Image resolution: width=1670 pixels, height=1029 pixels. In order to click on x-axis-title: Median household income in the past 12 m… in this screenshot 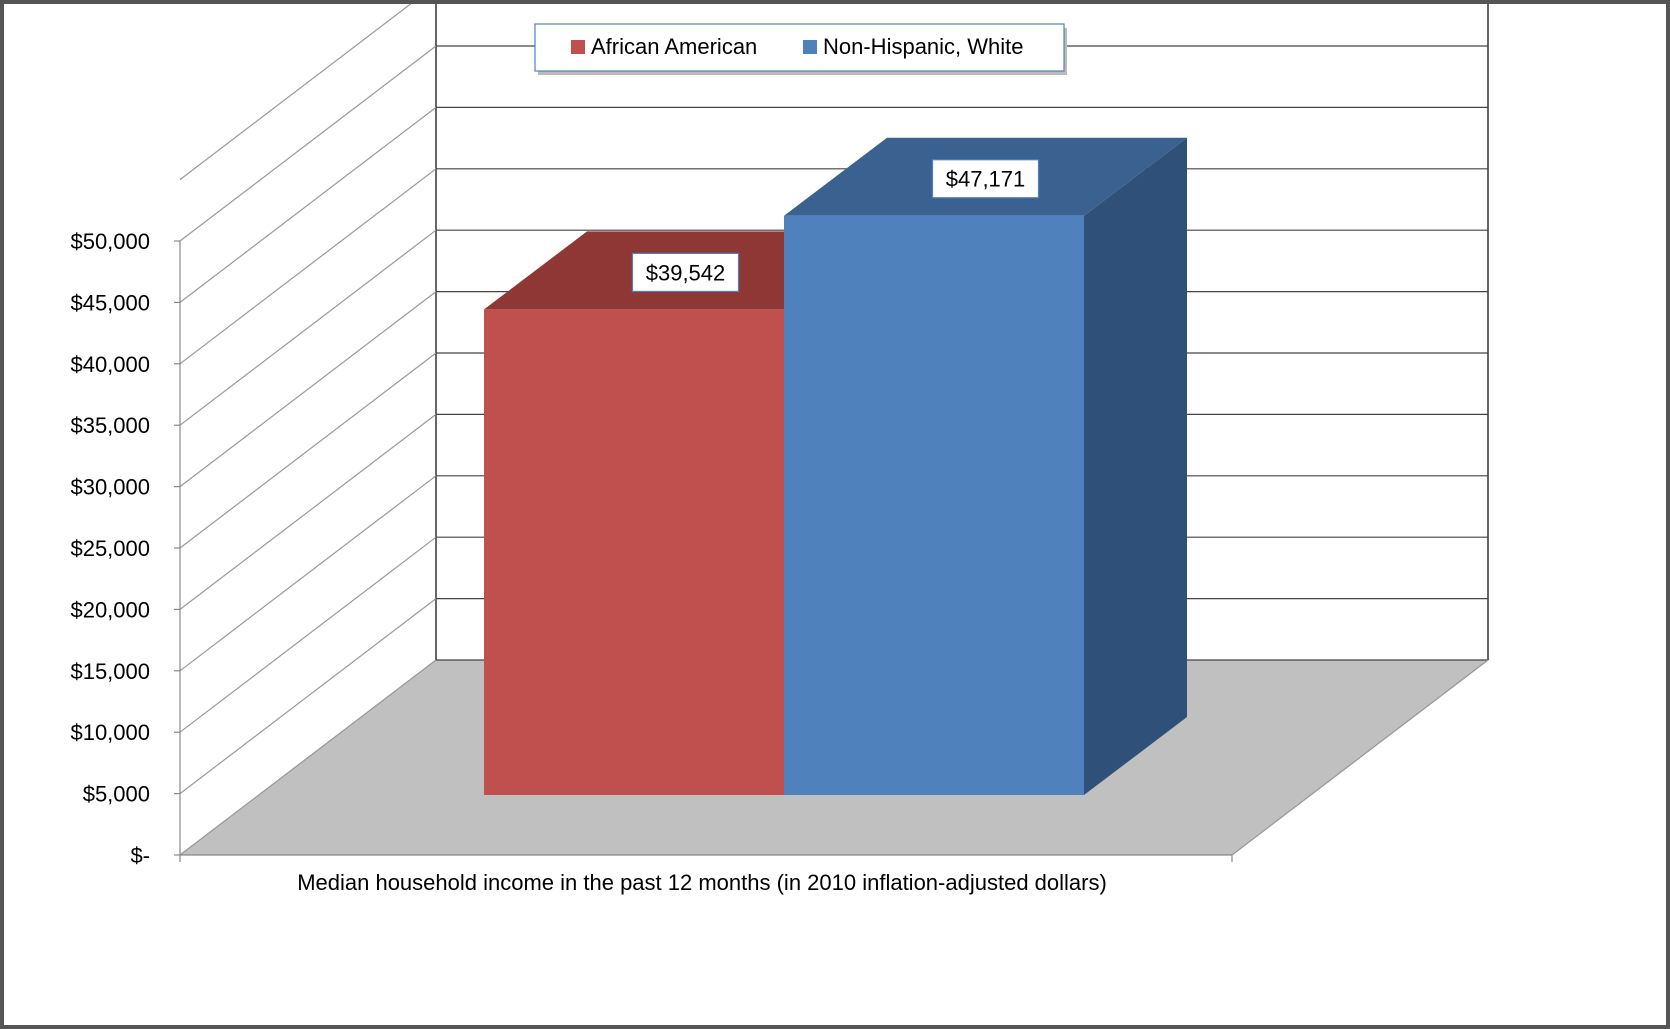, I will do `click(702, 882)`.